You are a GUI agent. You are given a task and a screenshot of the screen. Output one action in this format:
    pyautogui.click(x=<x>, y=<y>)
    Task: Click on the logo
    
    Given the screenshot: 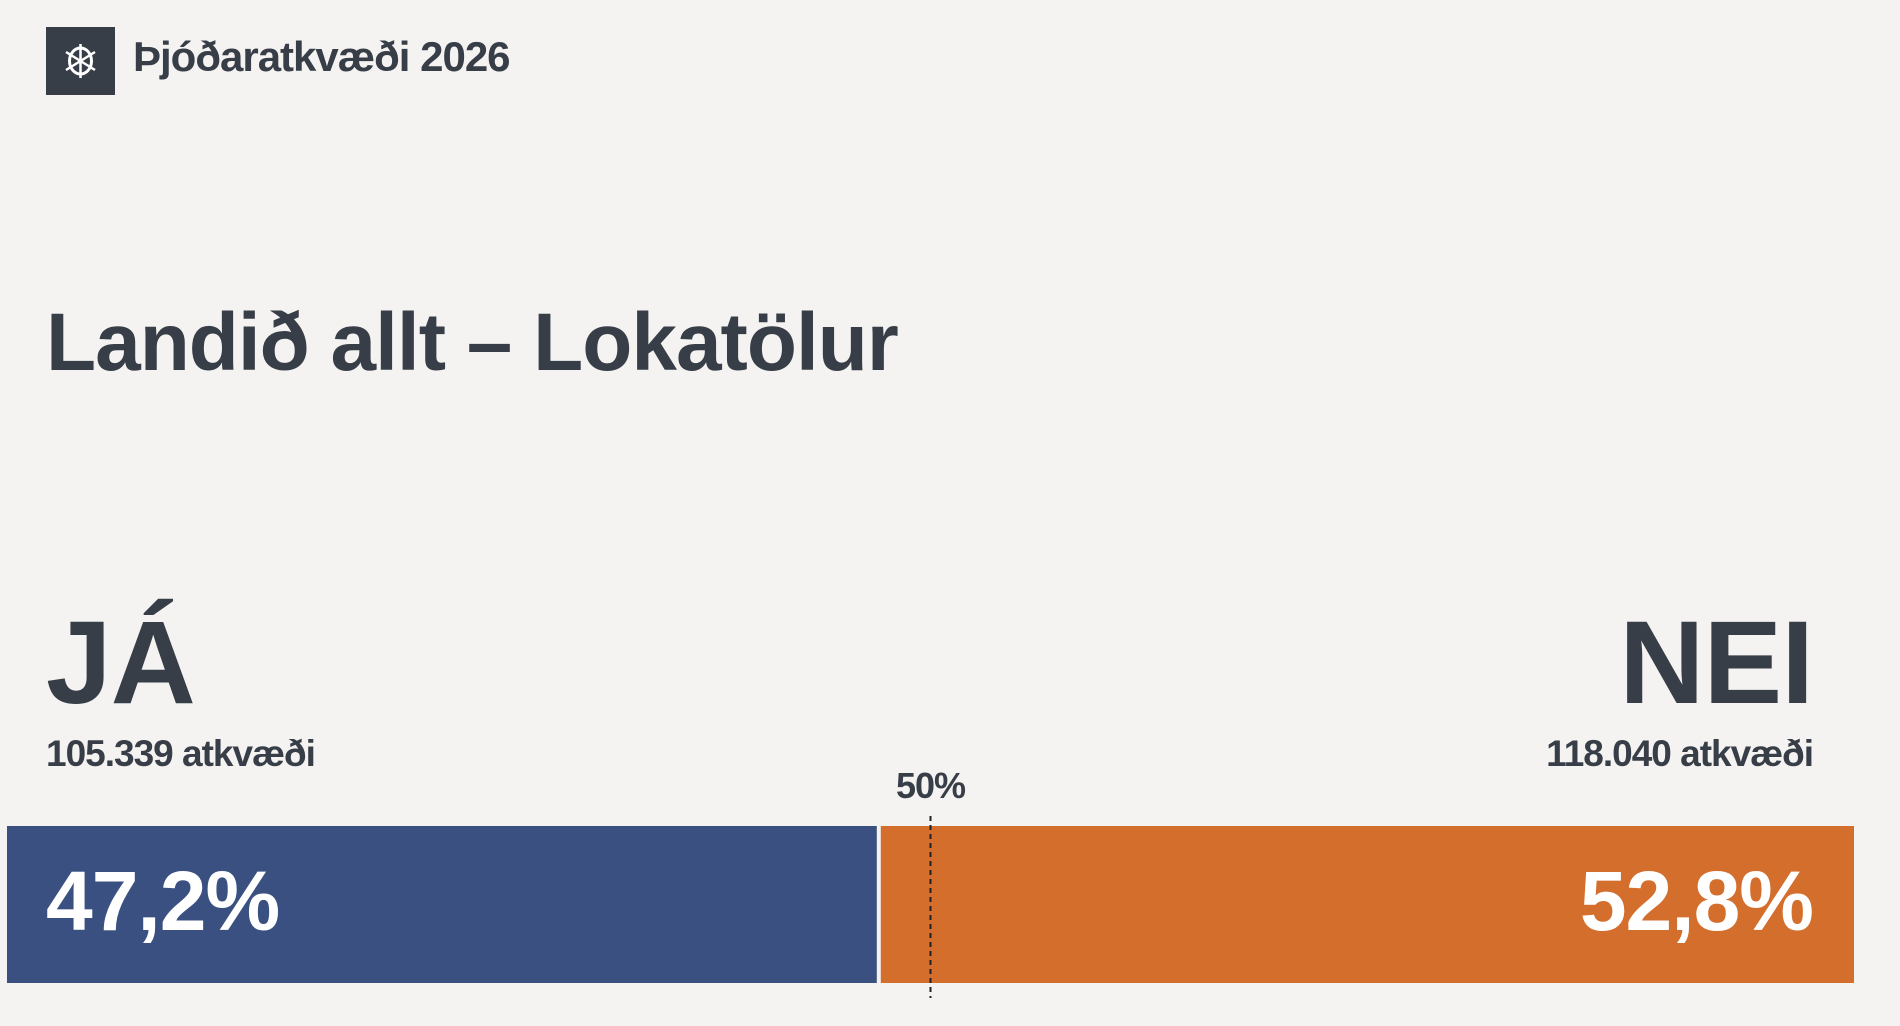 What is the action you would take?
    pyautogui.click(x=80, y=61)
    